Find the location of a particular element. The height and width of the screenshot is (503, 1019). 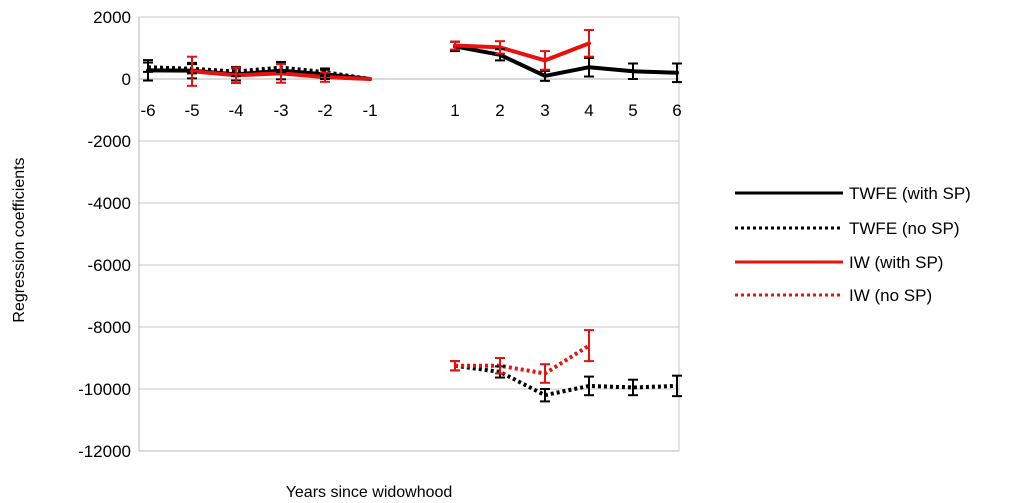

y-tick-label: 0 is located at coordinates (126, 79).